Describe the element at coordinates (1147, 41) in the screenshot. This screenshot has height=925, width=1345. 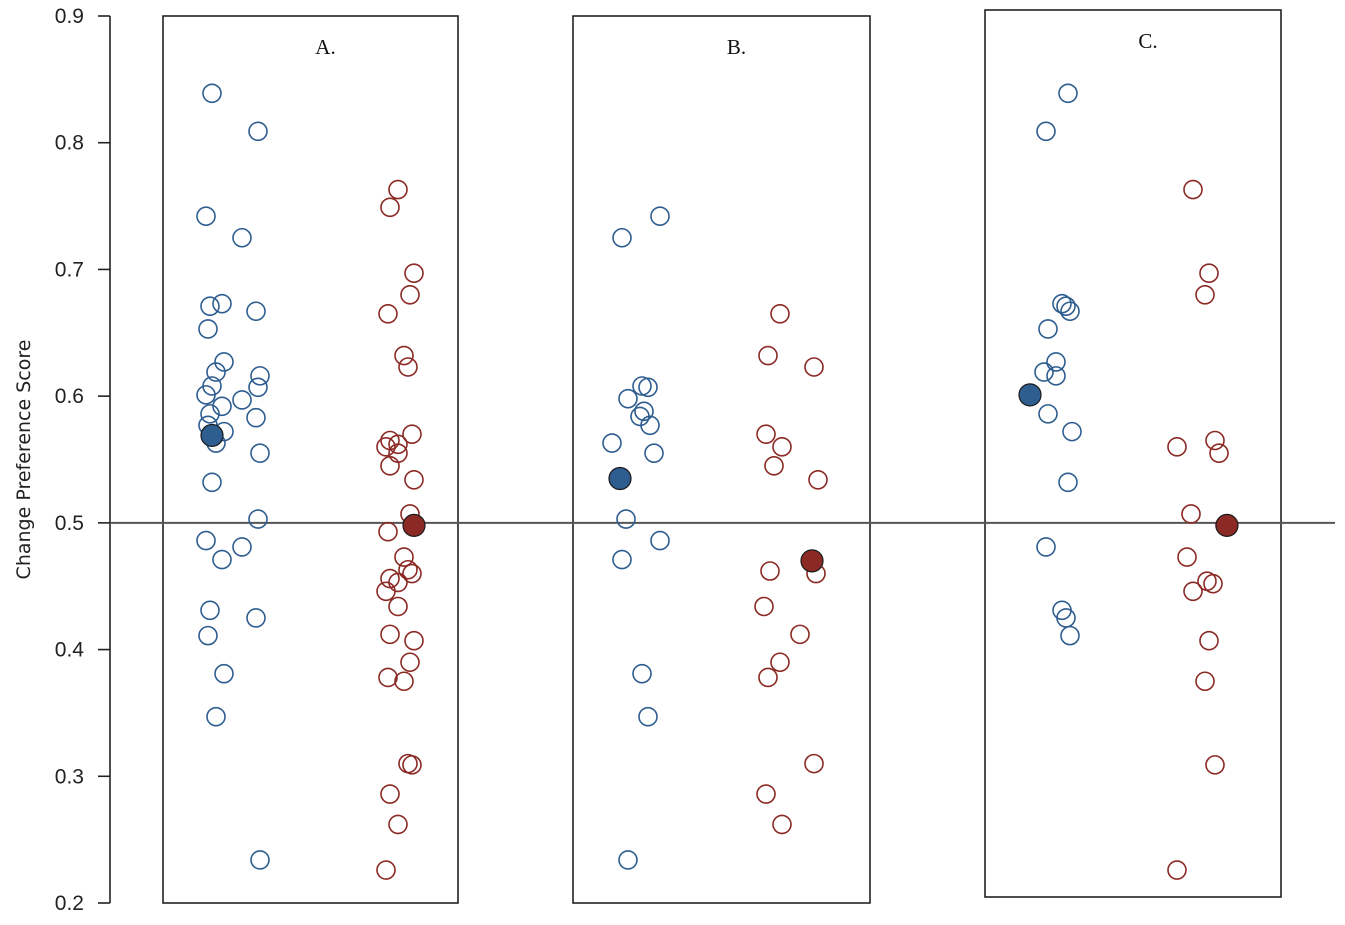
I see `panel-label: C.` at that location.